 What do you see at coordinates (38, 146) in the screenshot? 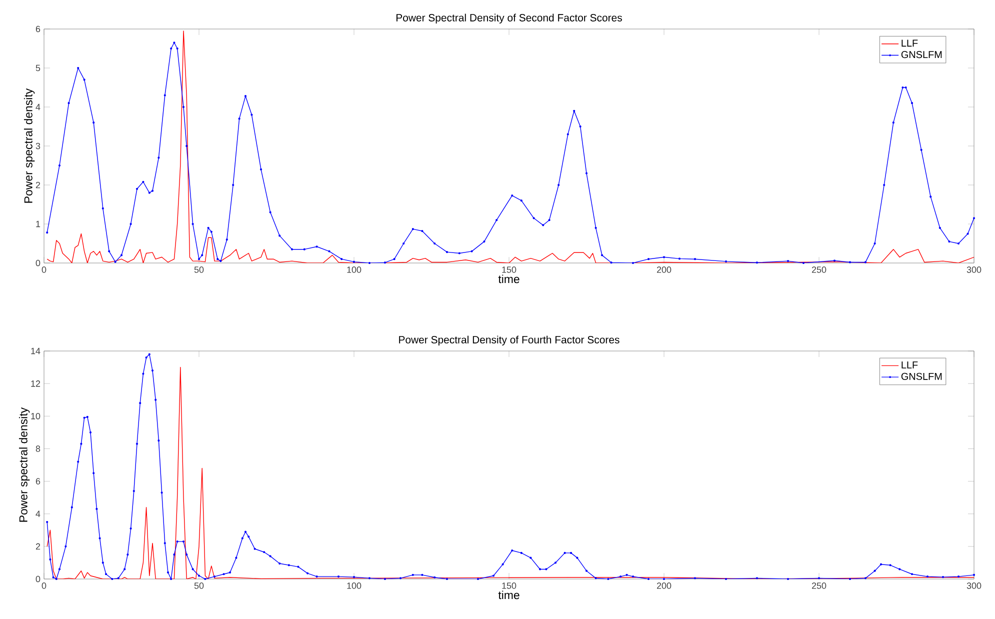
I see `y-tick-label: 3` at bounding box center [38, 146].